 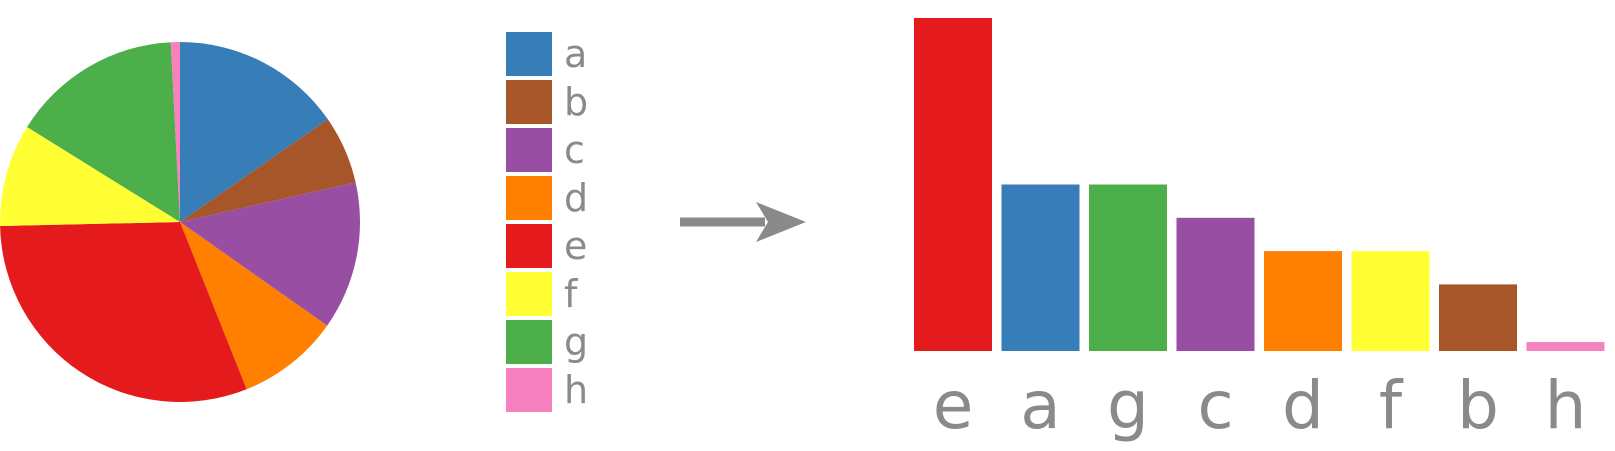 What do you see at coordinates (1478, 317) in the screenshot?
I see `bar-b` at bounding box center [1478, 317].